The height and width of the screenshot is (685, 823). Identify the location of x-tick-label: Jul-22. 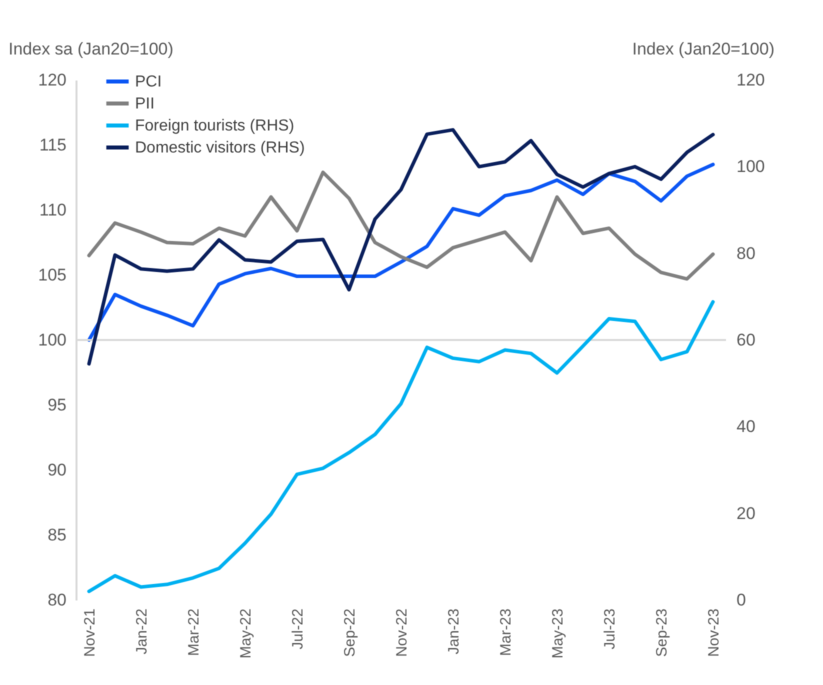
(298, 629).